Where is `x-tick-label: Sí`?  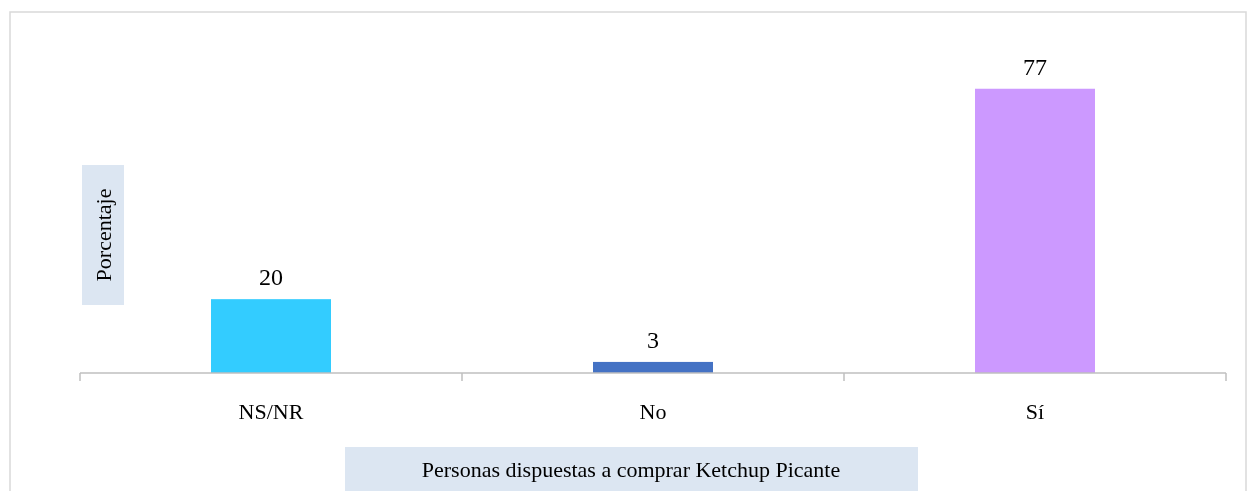 x-tick-label: Sí is located at coordinates (1035, 411).